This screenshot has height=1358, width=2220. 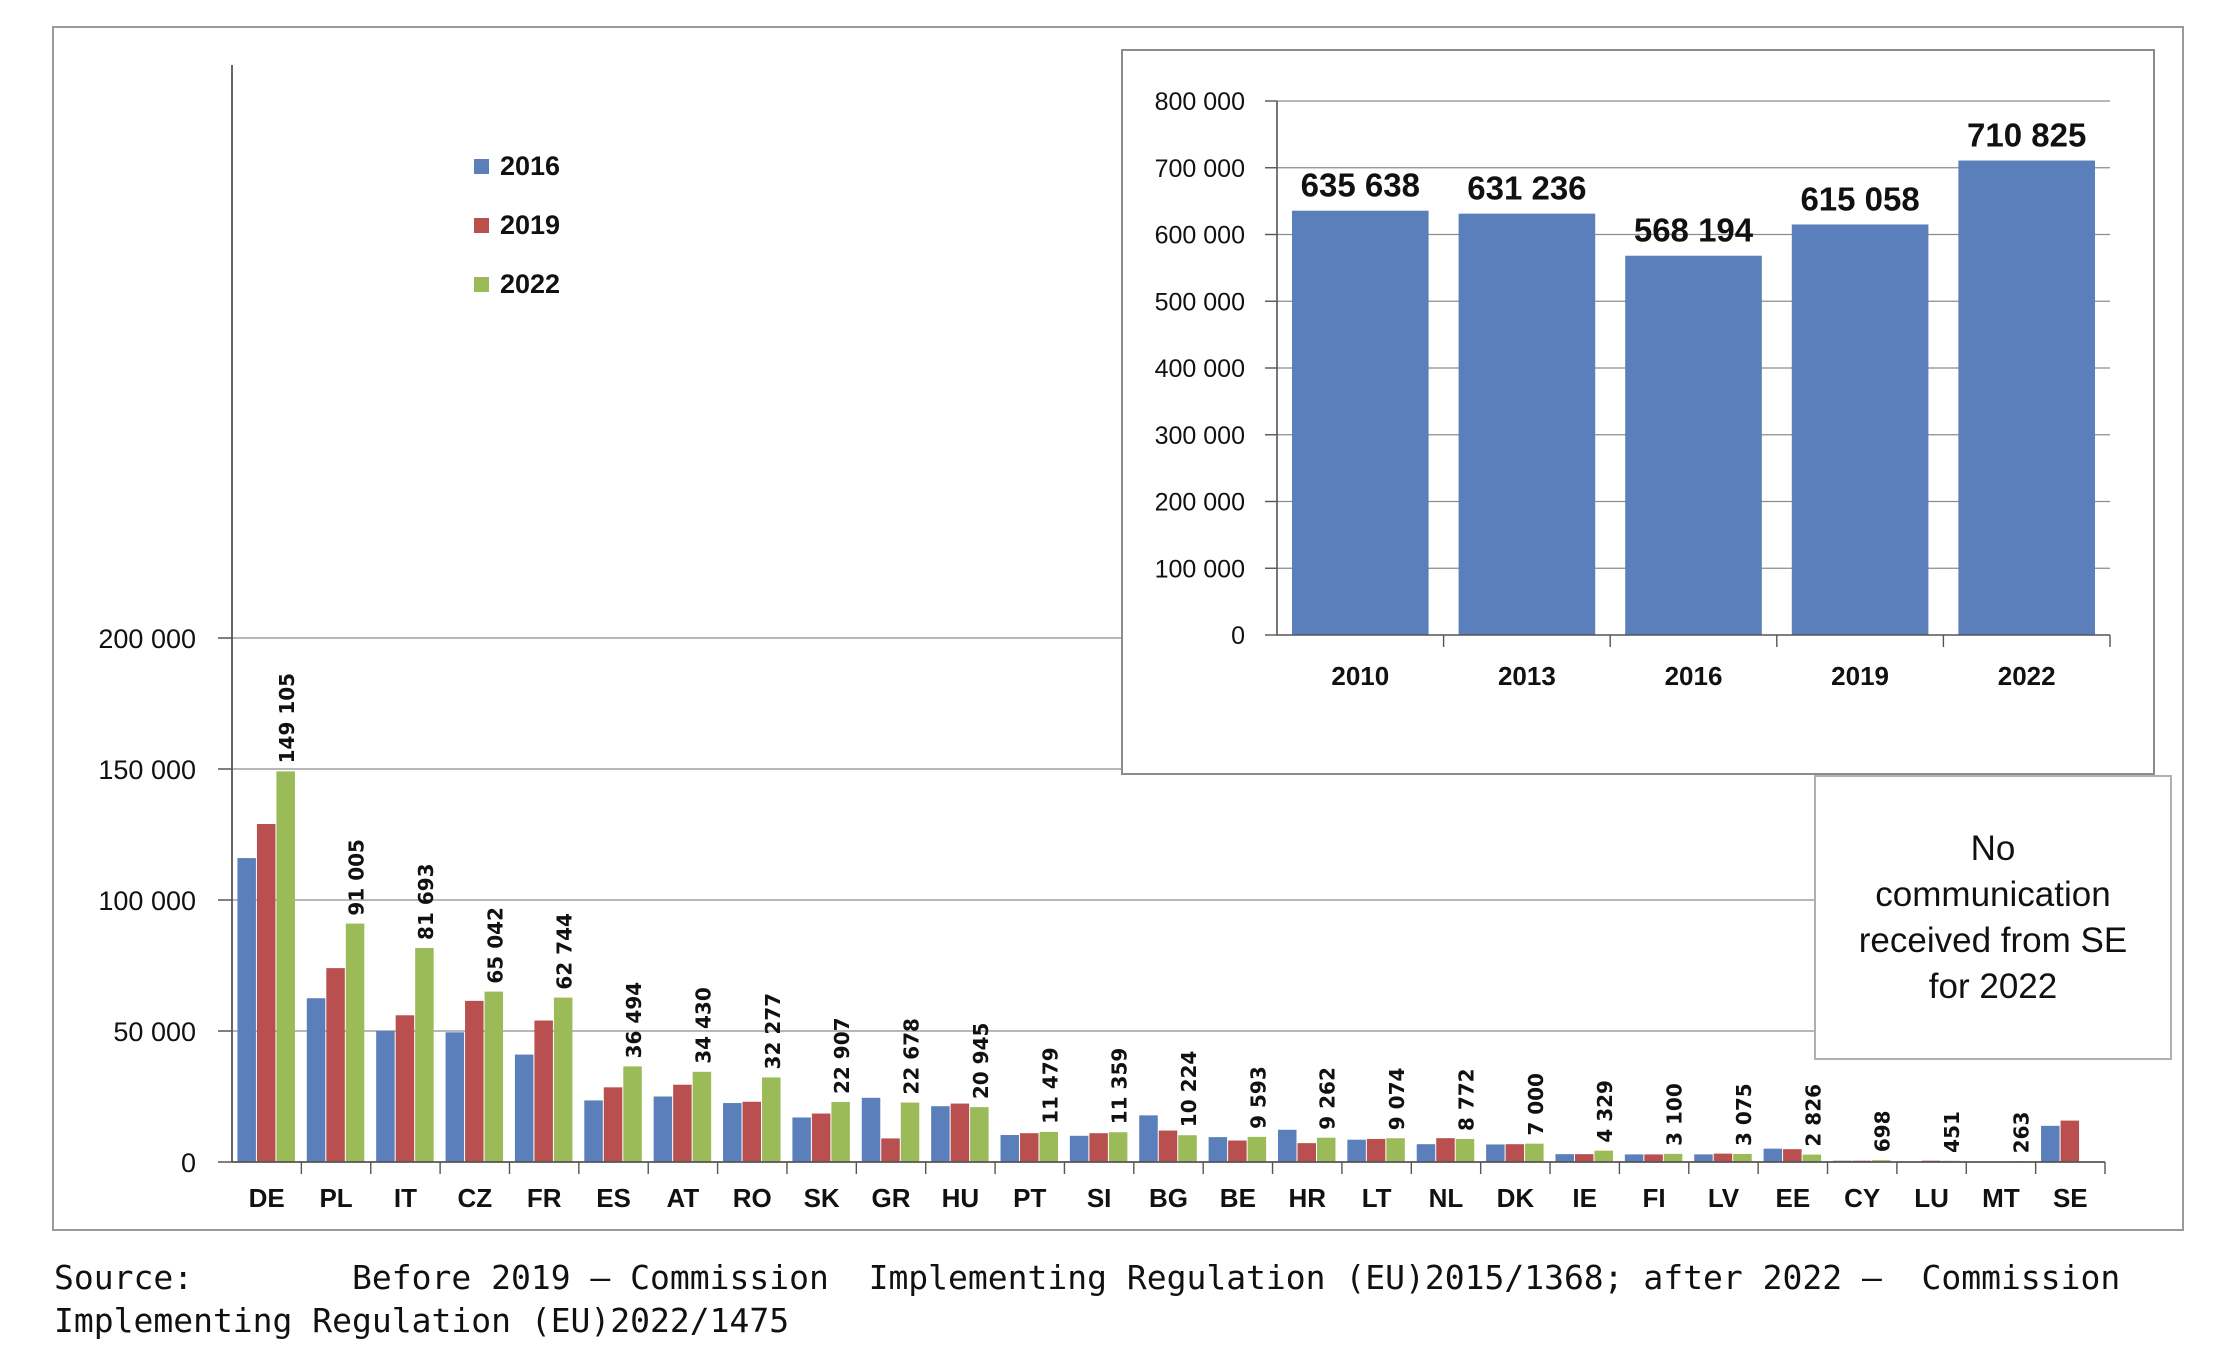 I want to click on bar-2019-pl, so click(x=335, y=1065).